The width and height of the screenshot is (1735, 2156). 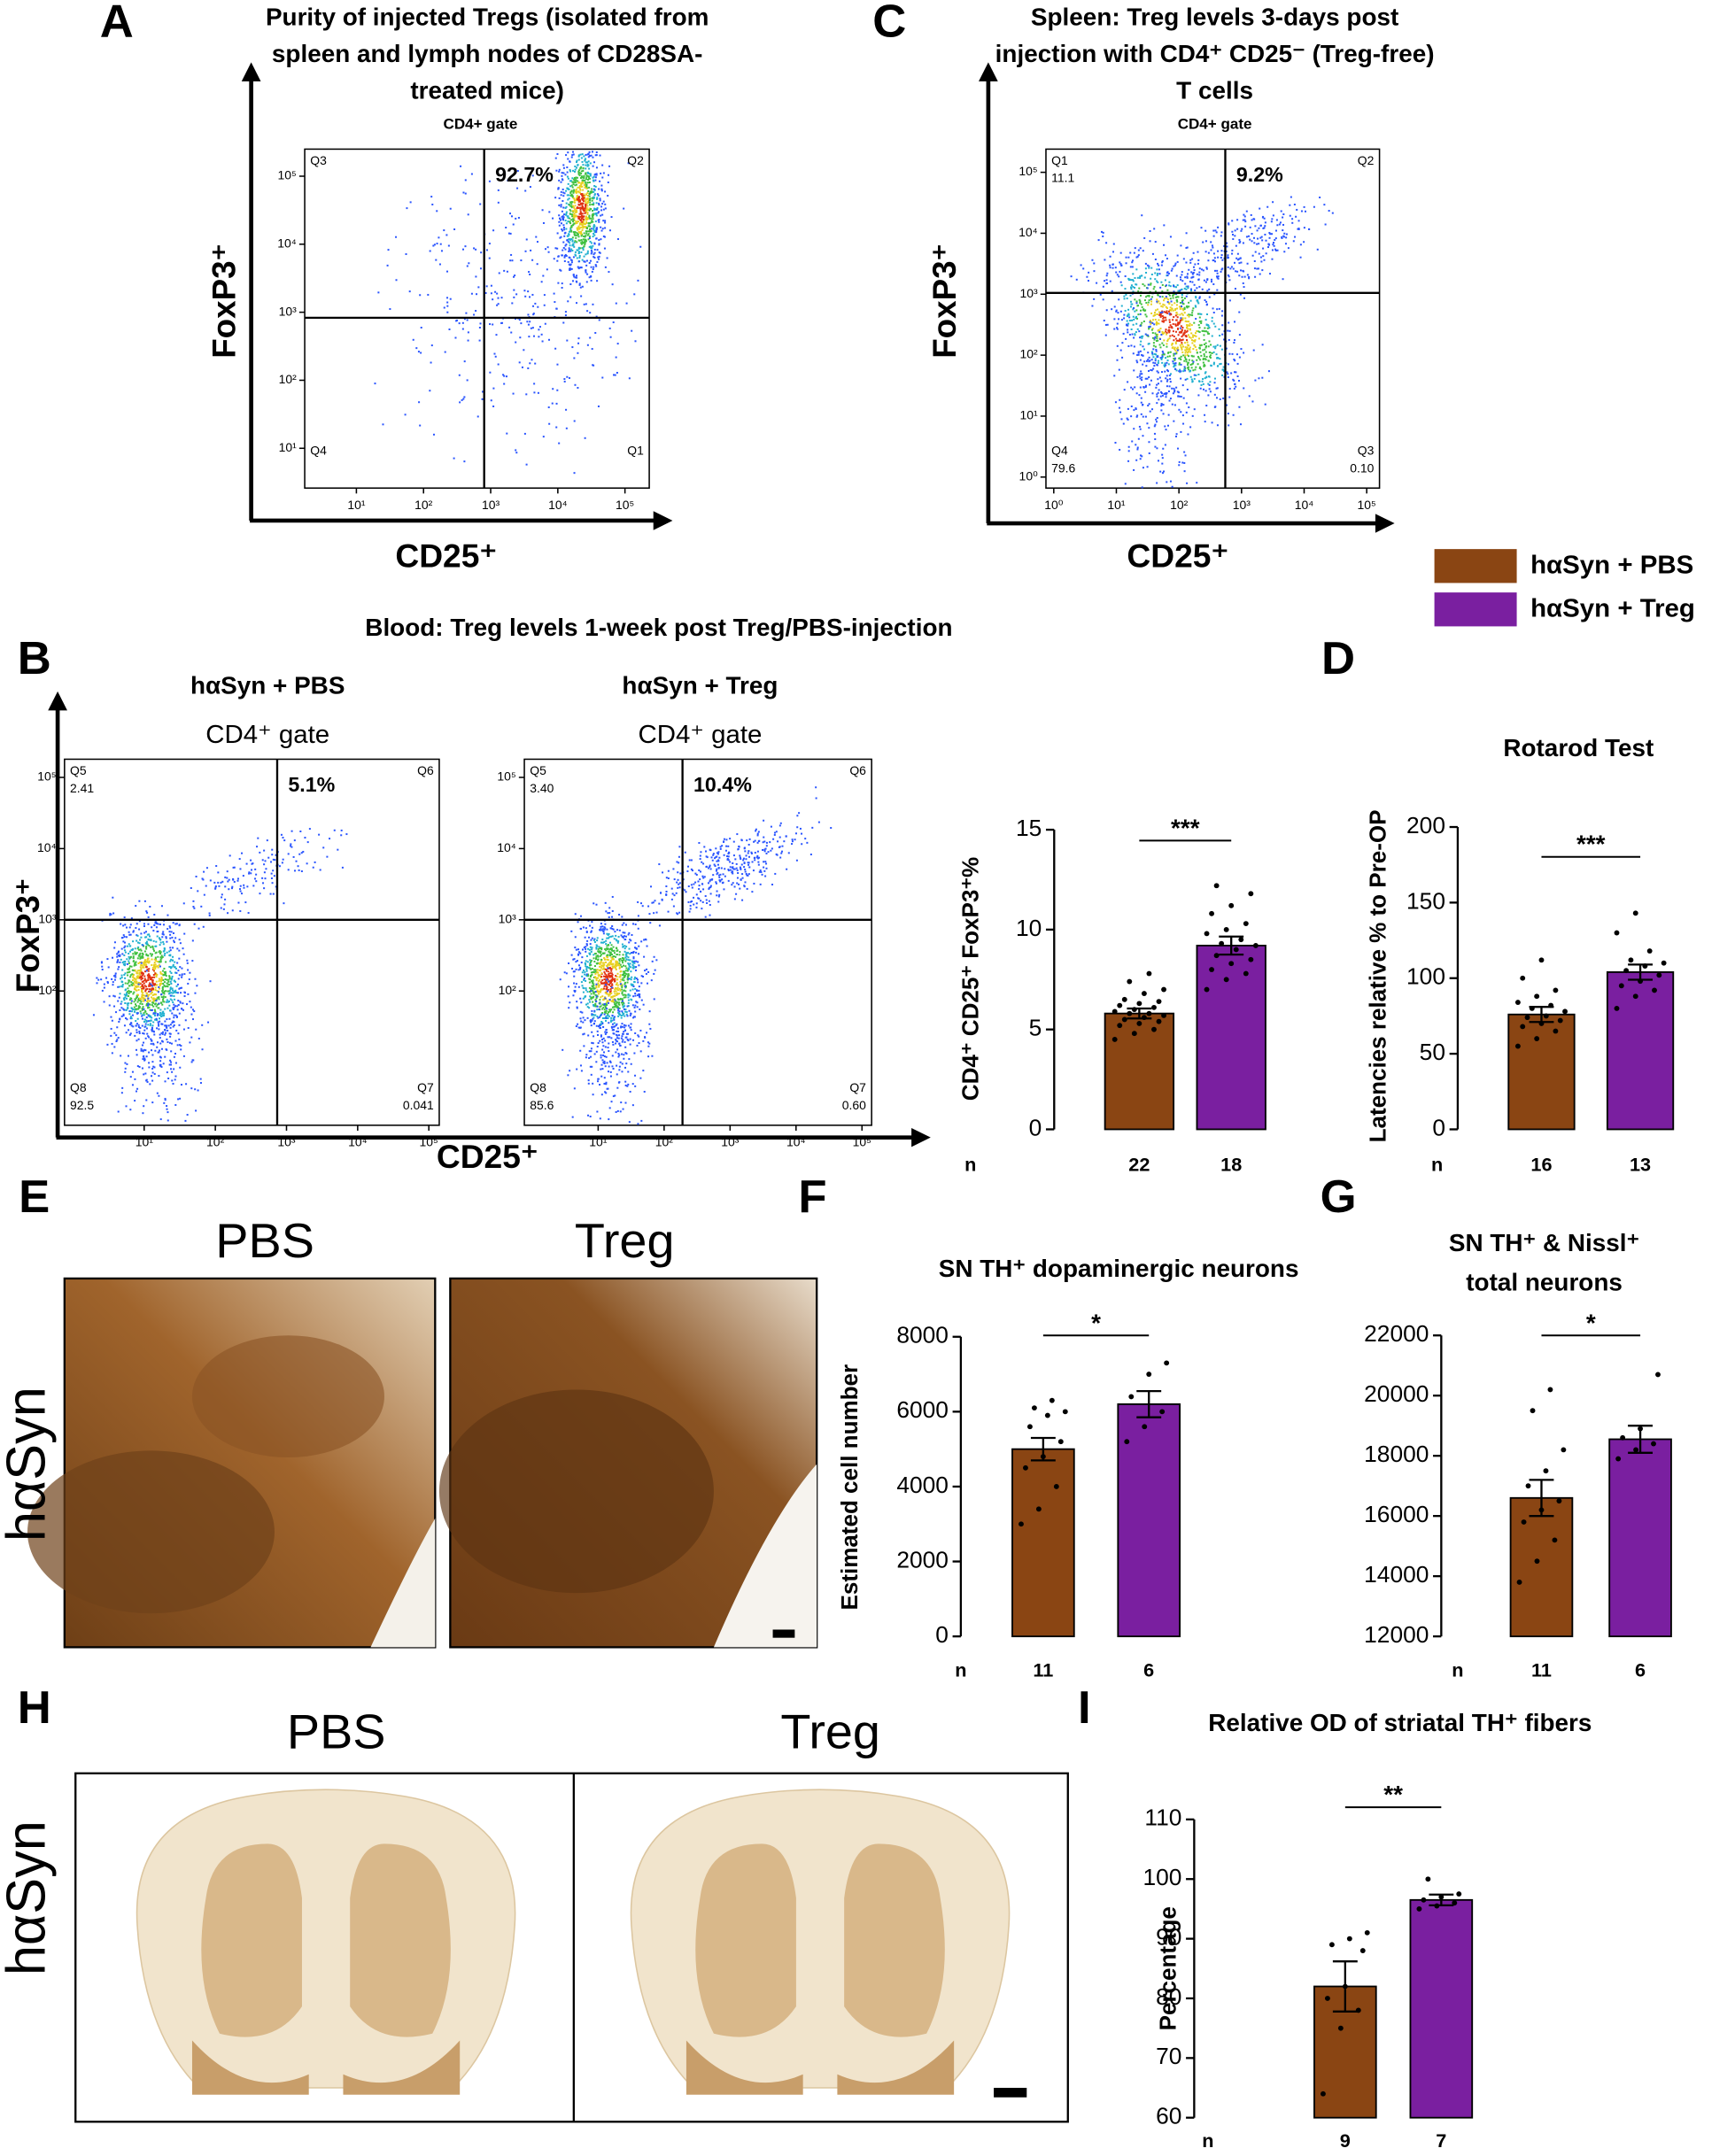 What do you see at coordinates (145, 1142) in the screenshot?
I see `x-tick-label: 10¹` at bounding box center [145, 1142].